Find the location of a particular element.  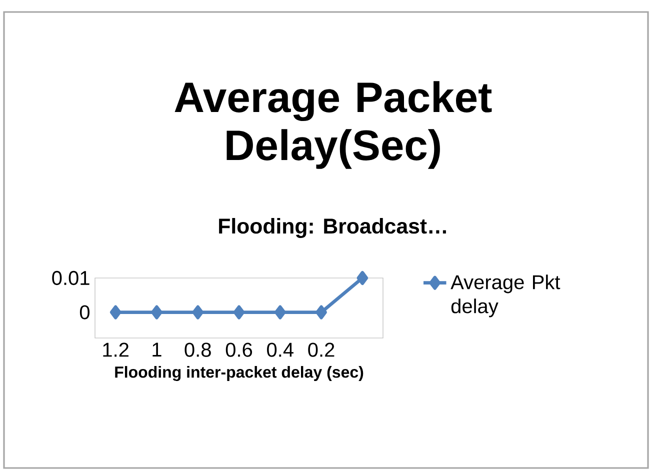

chart-title: Average Packet Delay(Sec) is located at coordinates (333, 125).